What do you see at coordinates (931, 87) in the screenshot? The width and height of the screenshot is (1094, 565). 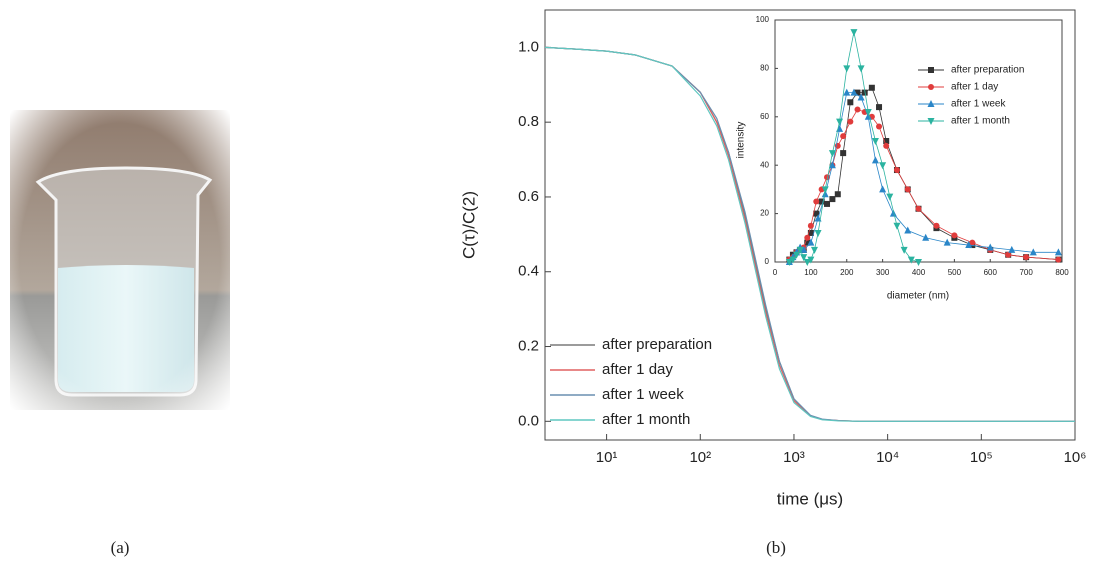 I see `legend-marker` at bounding box center [931, 87].